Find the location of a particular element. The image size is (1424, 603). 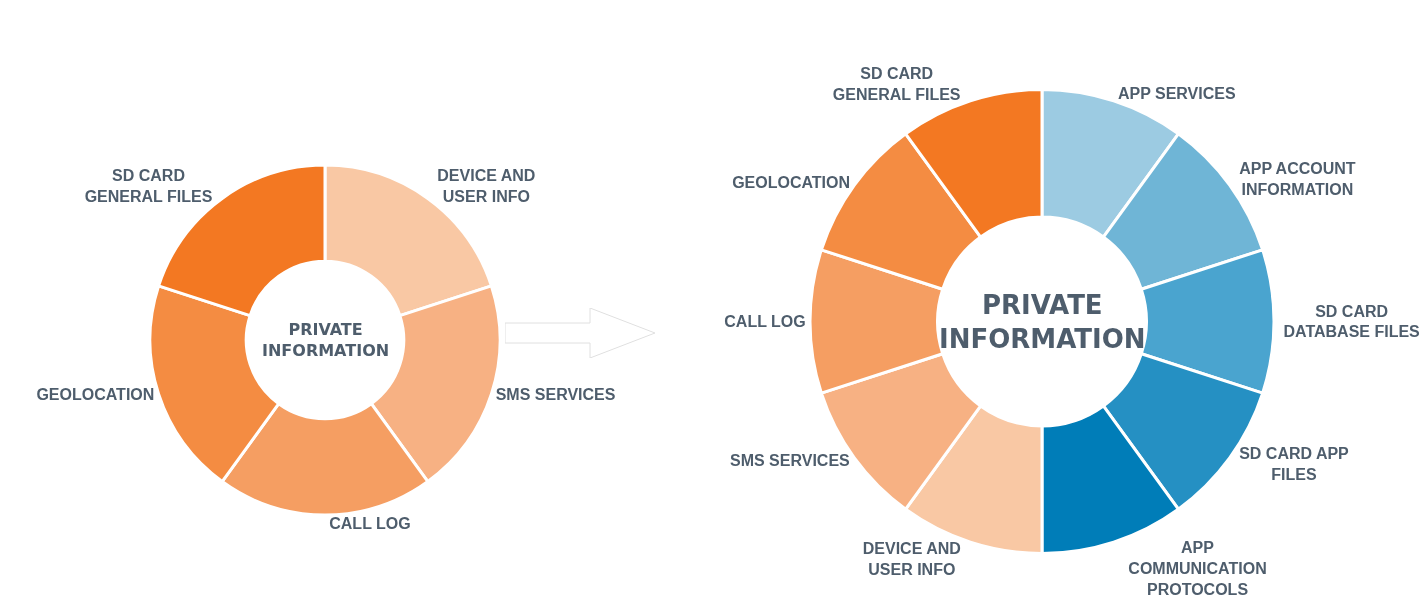

slice-label: SD CARD DATABASE FILES is located at coordinates (1352, 321).